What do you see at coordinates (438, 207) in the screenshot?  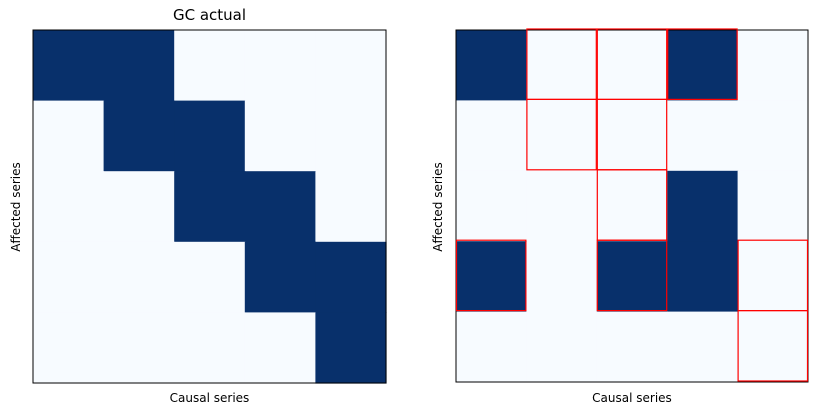 I see `right-y-axis-label: Affected series` at bounding box center [438, 207].